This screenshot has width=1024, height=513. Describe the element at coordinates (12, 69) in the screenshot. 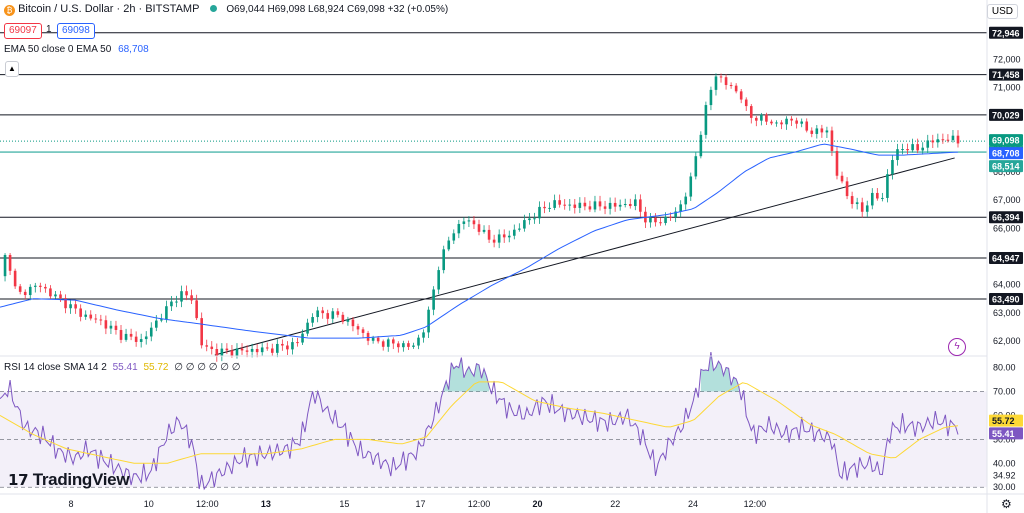

I see `collapse-legend-button: ▲` at that location.